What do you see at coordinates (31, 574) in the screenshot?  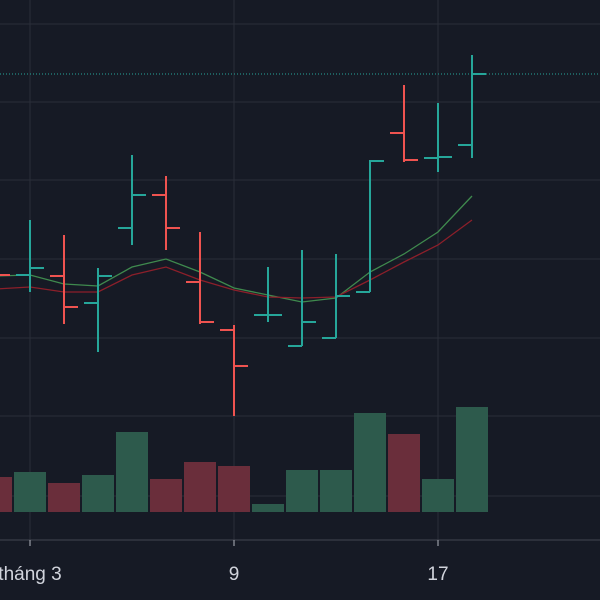 I see `x-tick-label: tháng 3` at bounding box center [31, 574].